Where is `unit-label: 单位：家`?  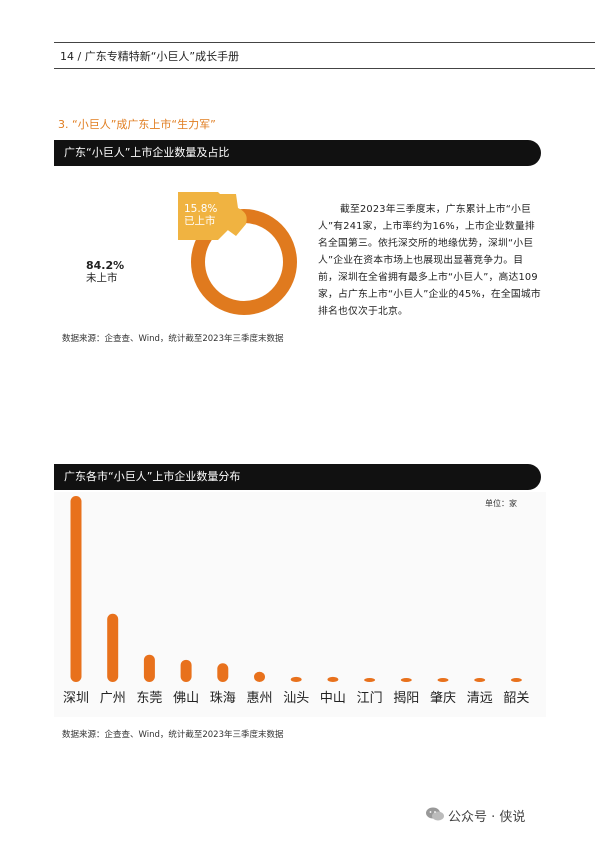
unit-label: 单位：家 is located at coordinates (501, 503).